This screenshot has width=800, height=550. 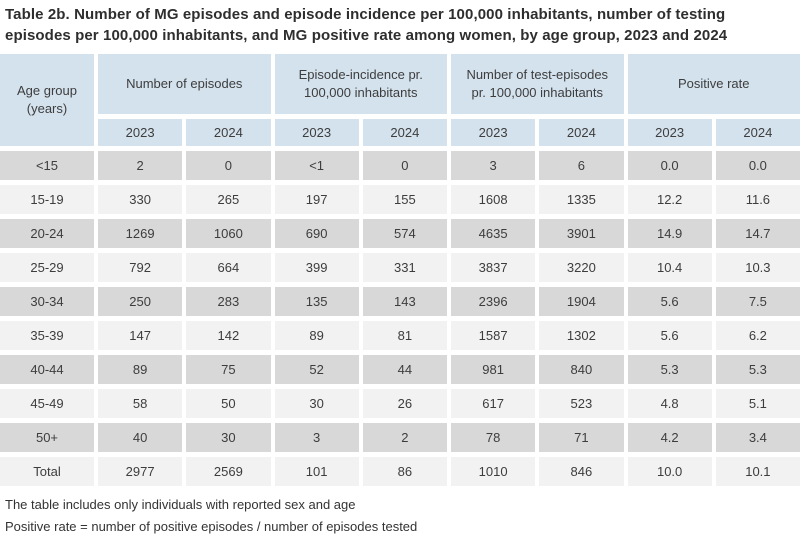 What do you see at coordinates (47, 370) in the screenshot?
I see `age-cell: 40-44` at bounding box center [47, 370].